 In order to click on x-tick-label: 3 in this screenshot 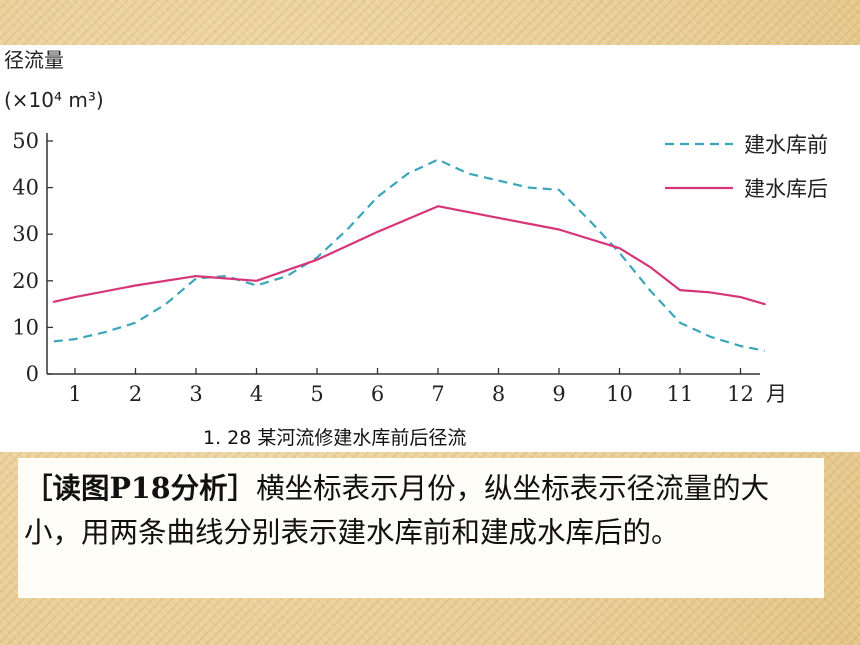, I will do `click(195, 394)`.